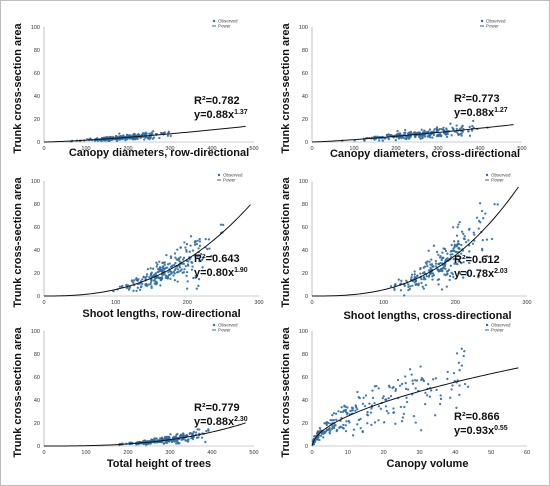 The height and width of the screenshot is (486, 550). What do you see at coordinates (241, 419) in the screenshot?
I see `equation-exponent: 2.30` at bounding box center [241, 419].